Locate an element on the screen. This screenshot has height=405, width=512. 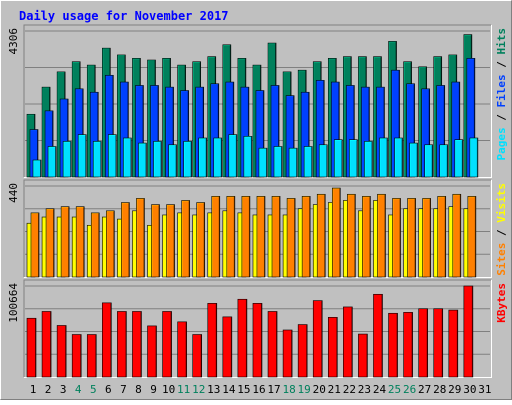
legend-entry-sites: Sites is located at coordinates (501, 259).